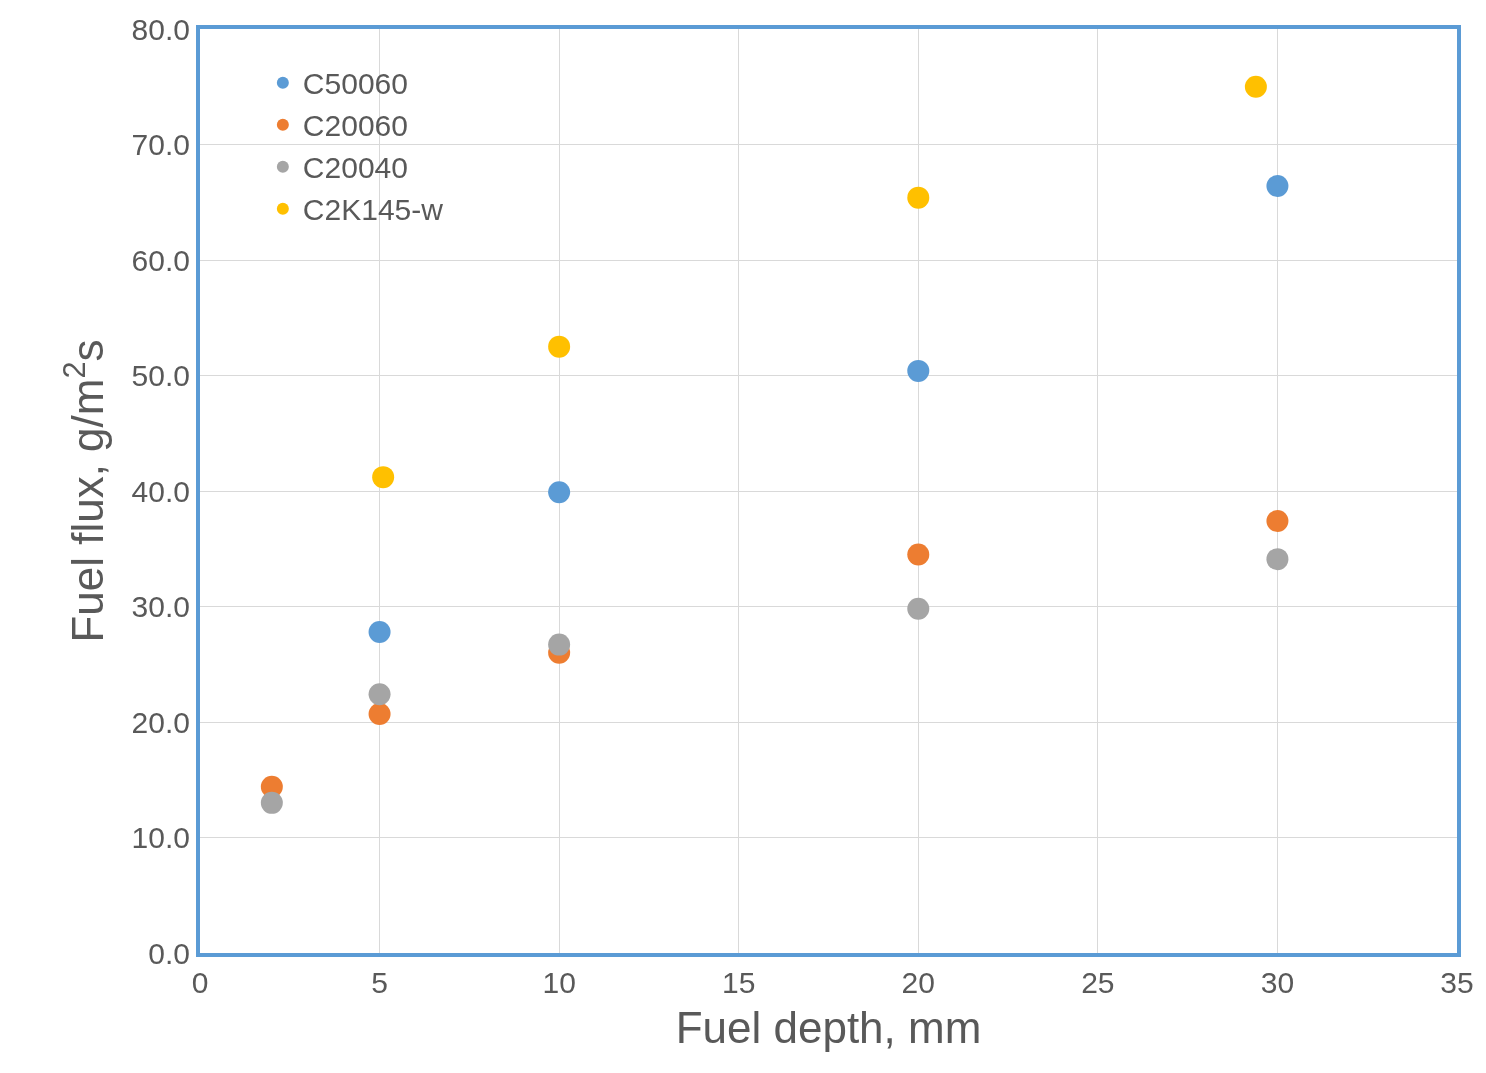 This screenshot has width=1486, height=1073. What do you see at coordinates (828, 1027) in the screenshot?
I see `x-axis-title: Fuel depth, mm` at bounding box center [828, 1027].